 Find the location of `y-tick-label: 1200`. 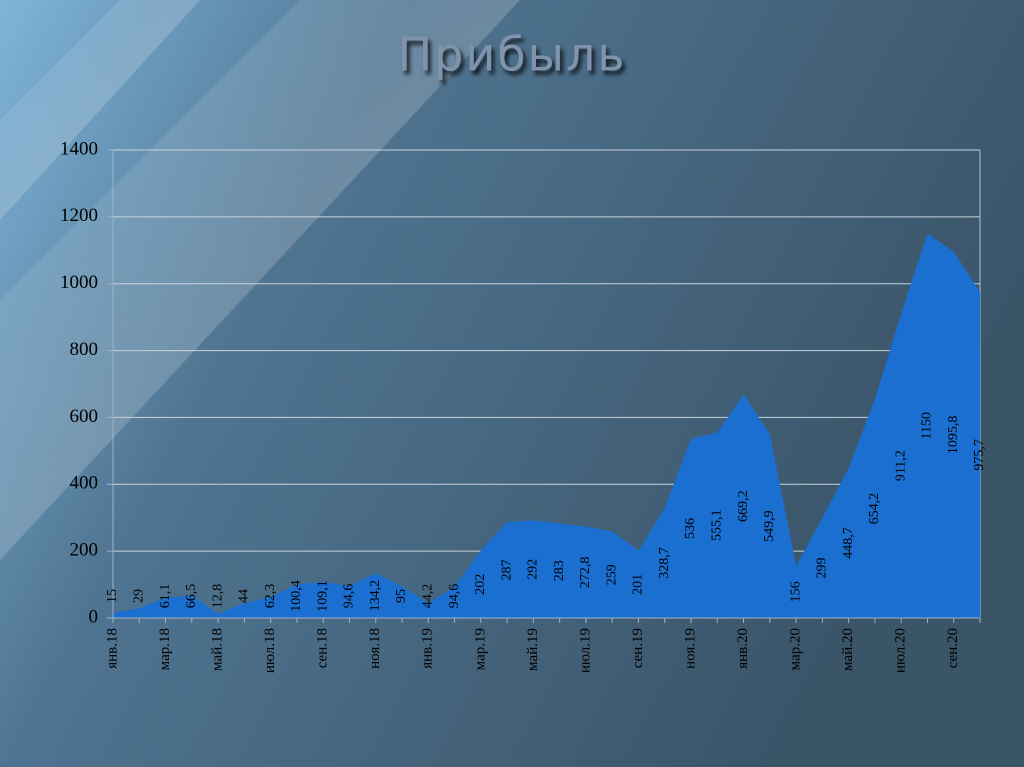

y-tick-label: 1200 is located at coordinates (79, 215).